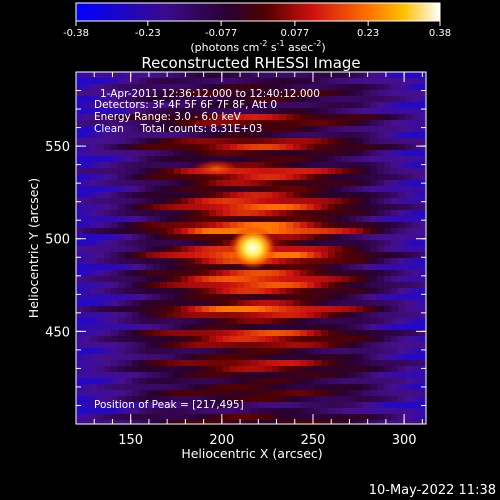 The image size is (500, 500). What do you see at coordinates (250, 63) in the screenshot?
I see `chart-title: Reconstructed RHESSI Image` at bounding box center [250, 63].